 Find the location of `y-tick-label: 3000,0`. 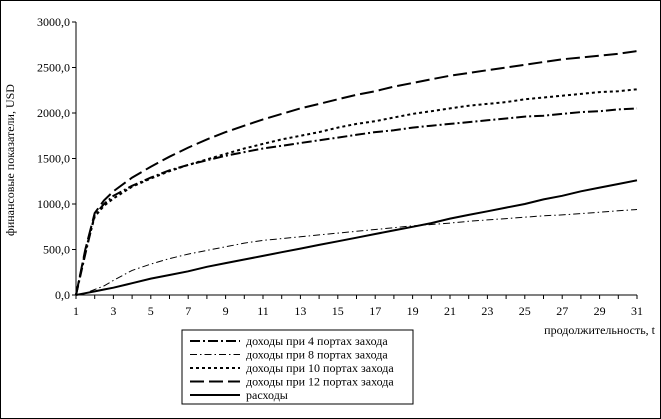

y-tick-label: 3000,0 is located at coordinates (53, 22).